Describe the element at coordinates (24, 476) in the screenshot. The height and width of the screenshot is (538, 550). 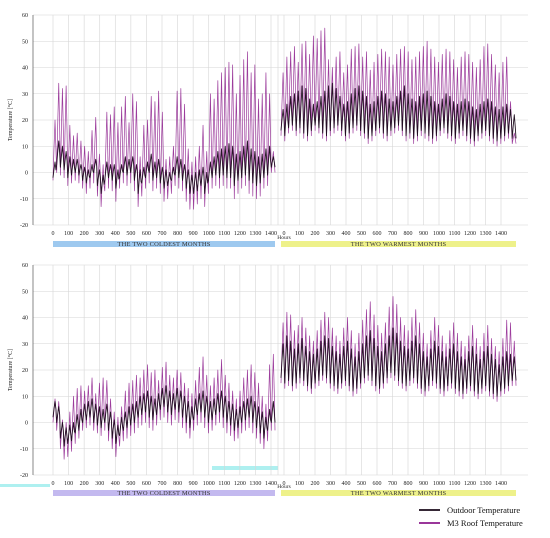
I see `y-tick-label: -20` at that location.